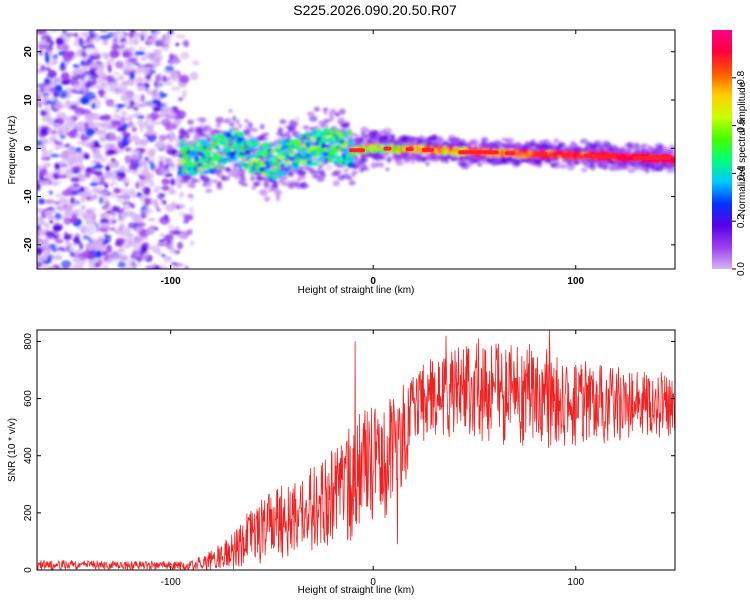  What do you see at coordinates (12, 150) in the screenshot?
I see `spectrogram-y-axis-label: Frequency (Hz)` at bounding box center [12, 150].